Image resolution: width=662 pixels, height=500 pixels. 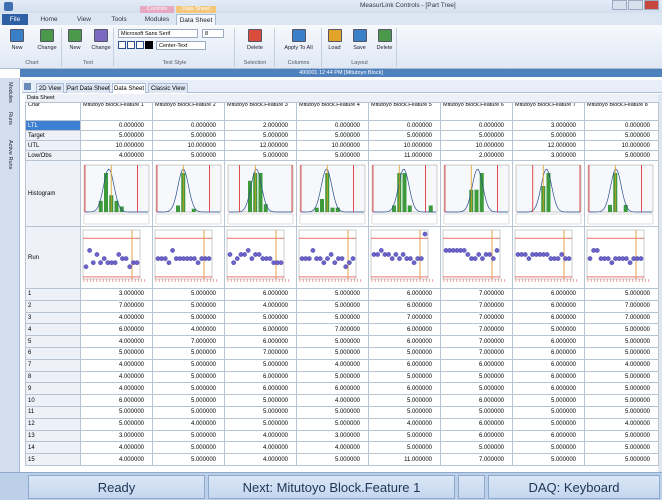 I want to click on view-tab: Data Sheet, so click(x=129, y=88).